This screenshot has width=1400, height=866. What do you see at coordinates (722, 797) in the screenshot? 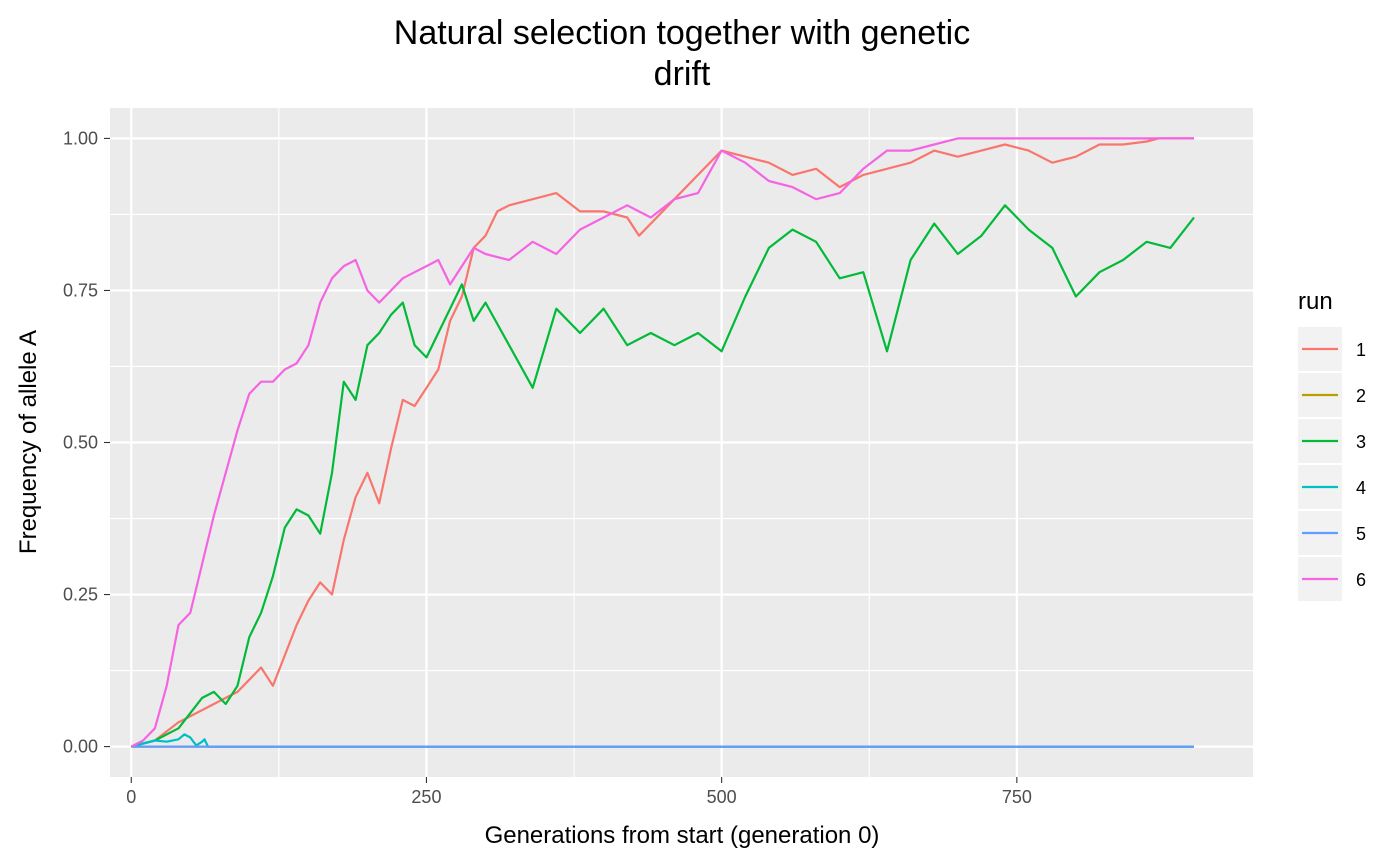
I see `x-tick-label: 500` at bounding box center [722, 797].